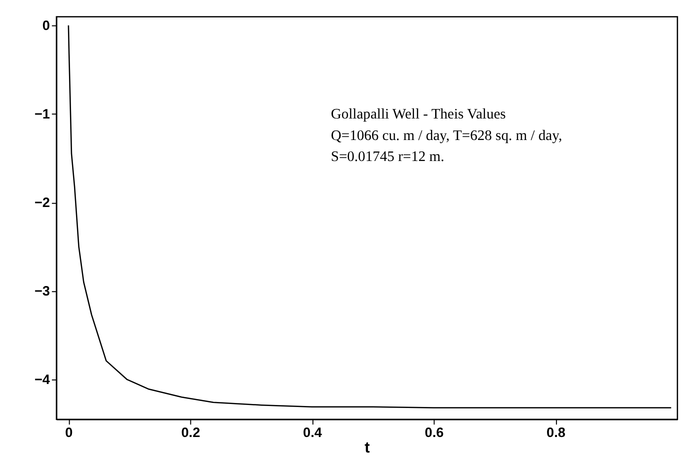 This screenshot has width=685, height=464. What do you see at coordinates (42, 114) in the screenshot?
I see `y-tick-label: −1` at bounding box center [42, 114].